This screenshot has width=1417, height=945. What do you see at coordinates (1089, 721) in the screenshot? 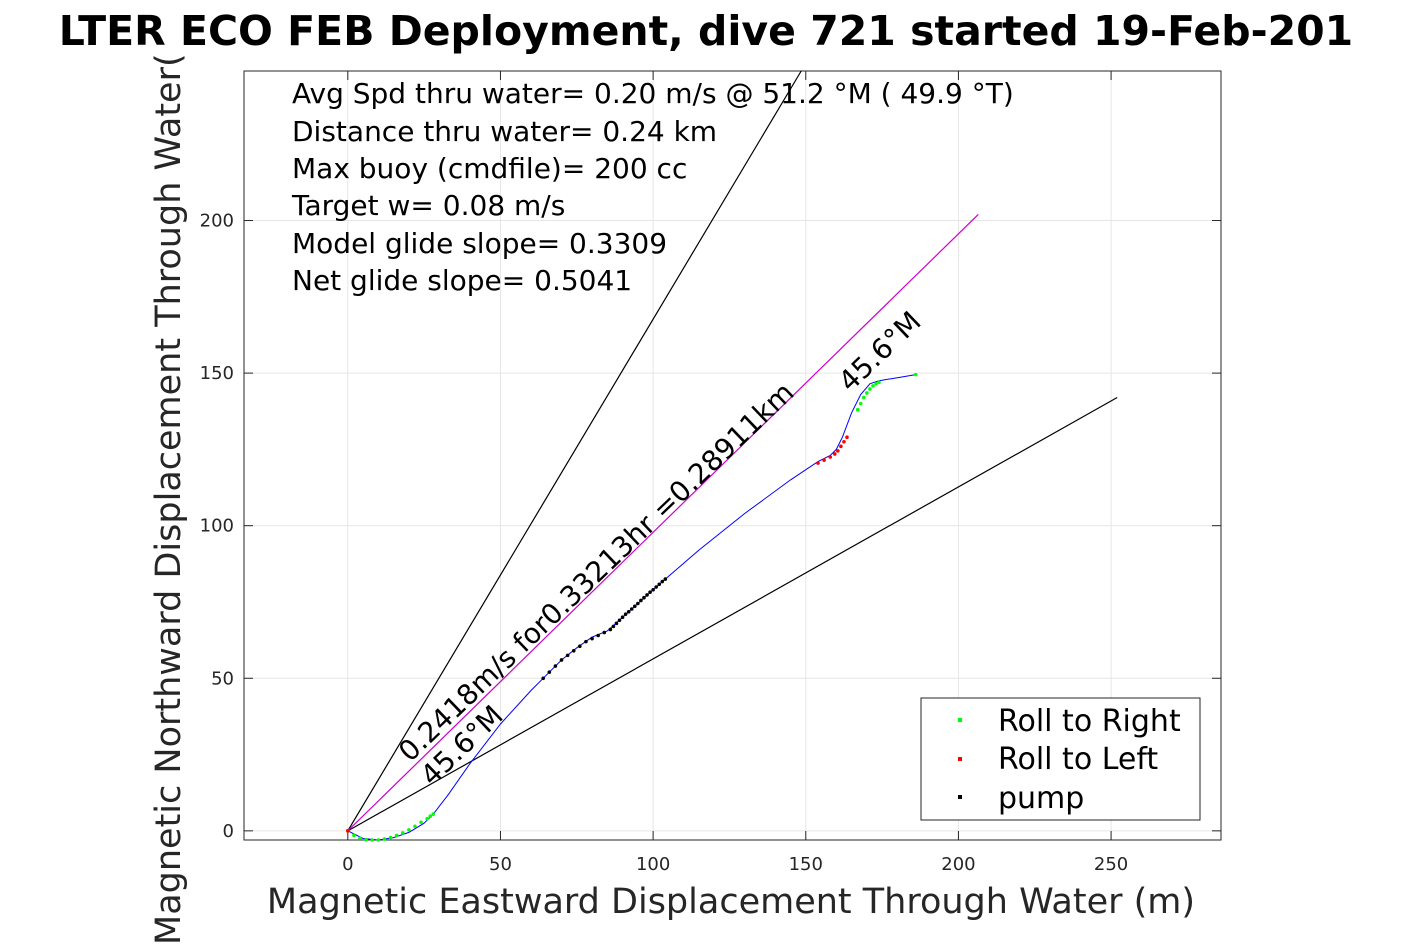
I see `legend-label-roll-right: Roll to Right` at bounding box center [1089, 721].